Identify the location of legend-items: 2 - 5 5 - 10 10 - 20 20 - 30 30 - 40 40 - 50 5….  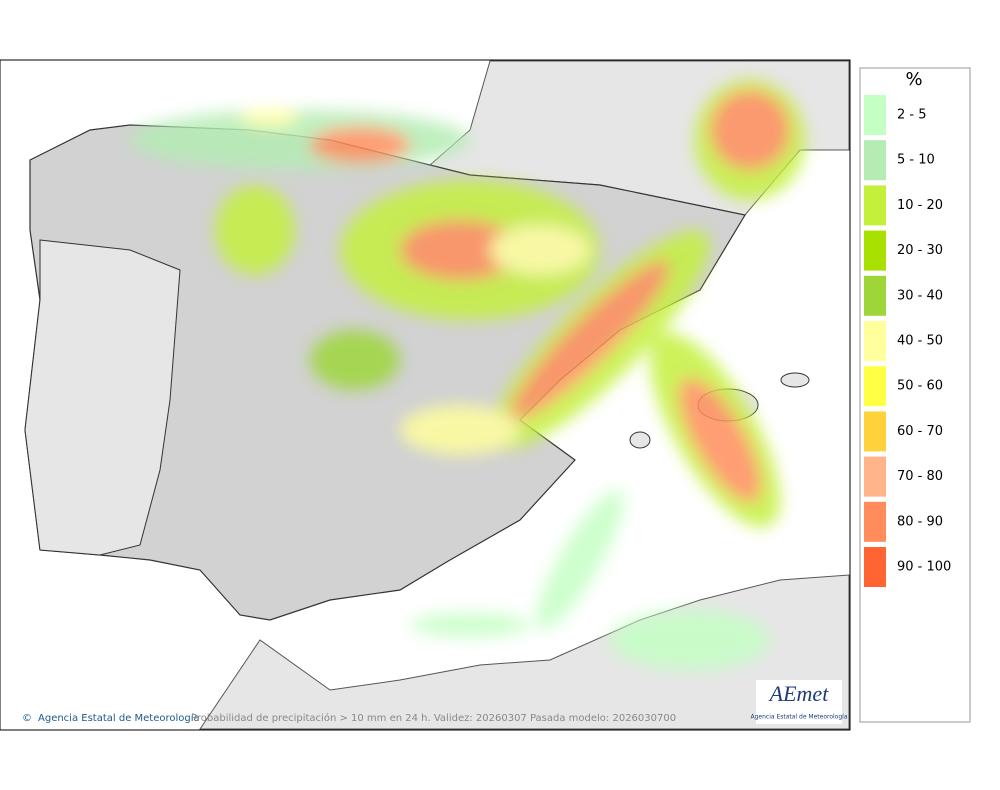
(907, 341).